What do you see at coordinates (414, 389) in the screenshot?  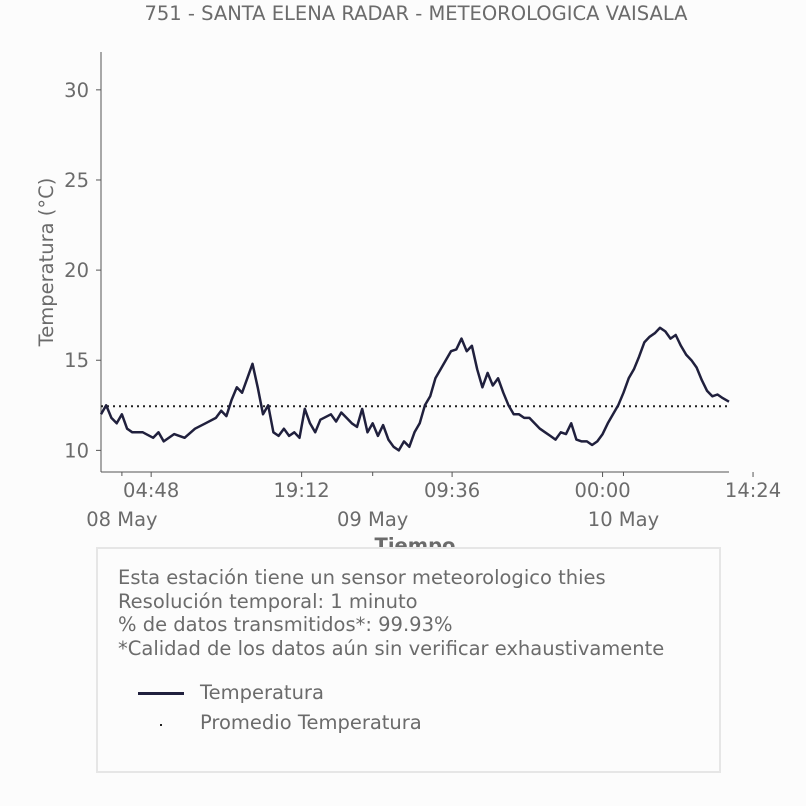 I see `temperature-line` at bounding box center [414, 389].